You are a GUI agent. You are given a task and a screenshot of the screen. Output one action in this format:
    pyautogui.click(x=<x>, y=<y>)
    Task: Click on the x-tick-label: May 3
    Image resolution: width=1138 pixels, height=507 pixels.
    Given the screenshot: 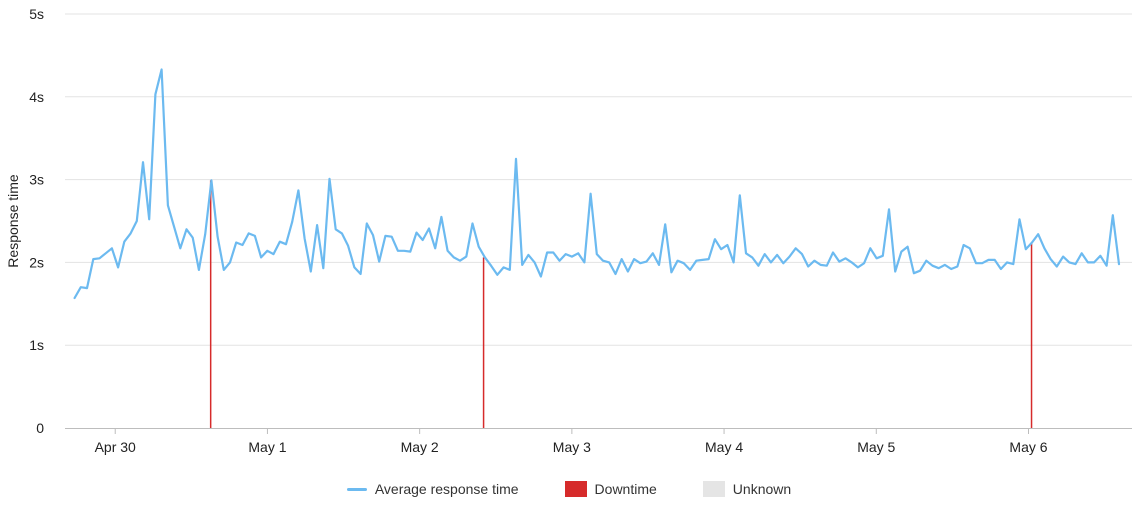 What is the action you would take?
    pyautogui.click(x=572, y=447)
    